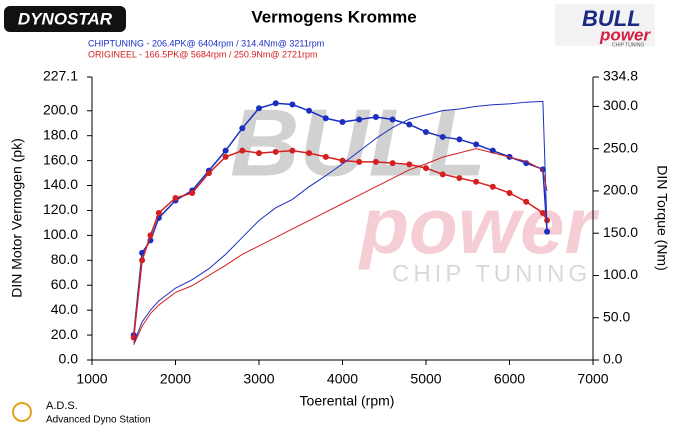 Image resolution: width=694 pixels, height=428 pixels. Describe the element at coordinates (662, 218) in the screenshot. I see `y2-axis-title: DIN Torque (Nm)` at that location.